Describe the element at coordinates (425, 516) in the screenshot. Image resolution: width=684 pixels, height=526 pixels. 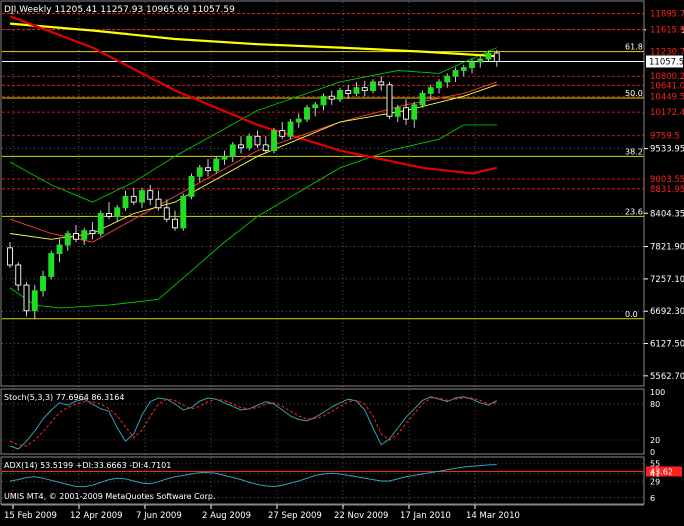
I see `time-axis-label: 17 Jan 2010` at that location.